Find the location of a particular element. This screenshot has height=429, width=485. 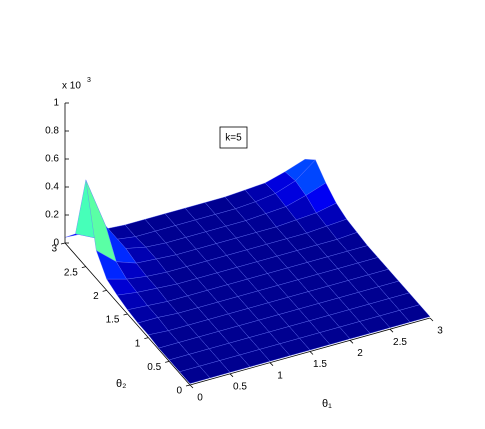

y-tick-label: 0 is located at coordinates (179, 391).